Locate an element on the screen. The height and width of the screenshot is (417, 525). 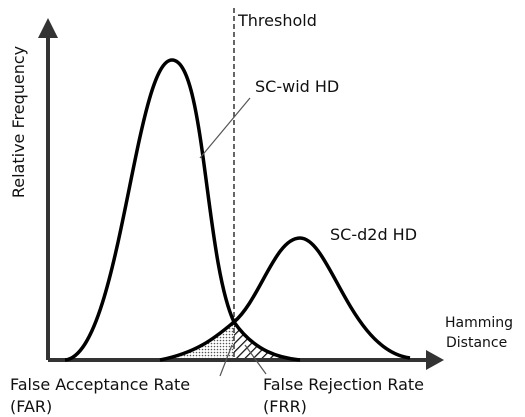
y-axis-arrow is located at coordinates (48, 28).